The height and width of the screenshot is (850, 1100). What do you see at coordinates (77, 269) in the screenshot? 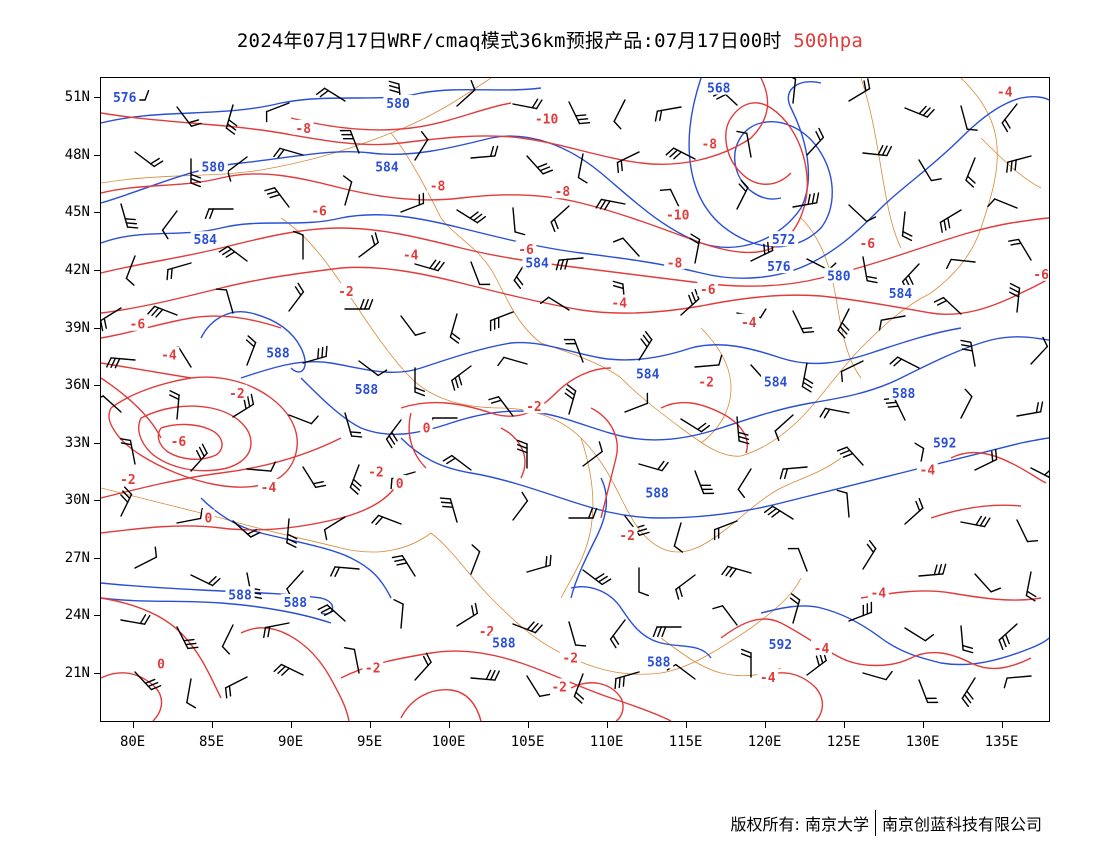
I see `lat-tick-label: 42N` at bounding box center [77, 269].